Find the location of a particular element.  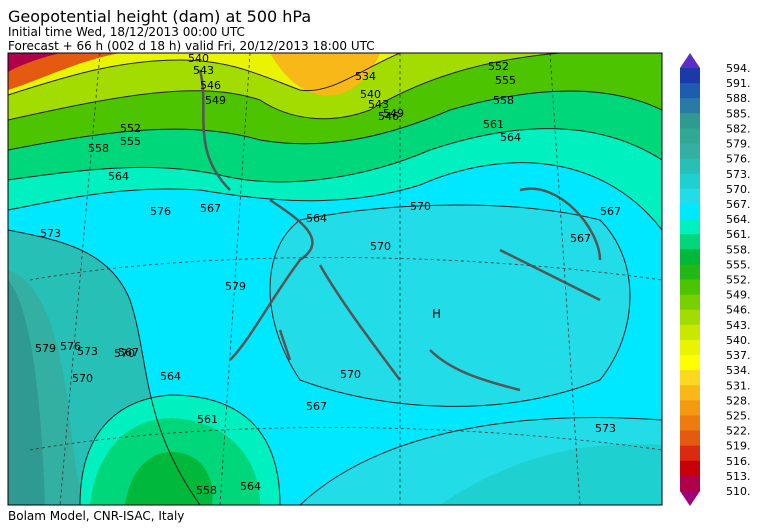

footer: Bolam Model, CNR-ISAC, Italy is located at coordinates (96, 516).